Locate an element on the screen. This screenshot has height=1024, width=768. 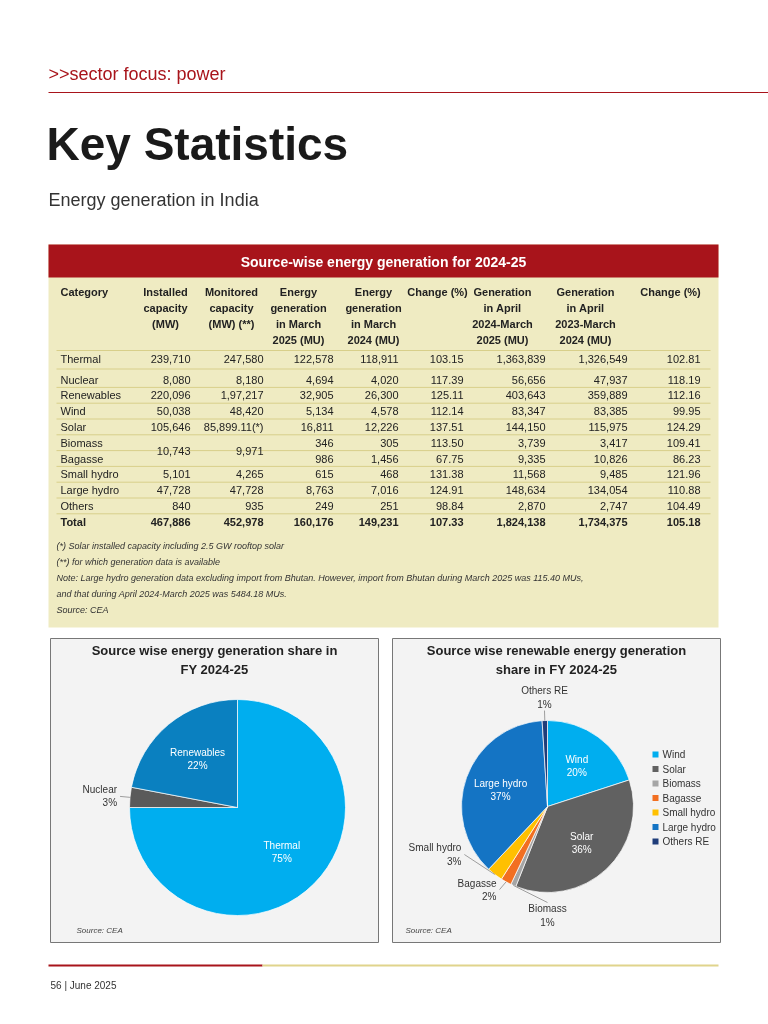
text: 1,363,839 is located at coordinates (521, 358).